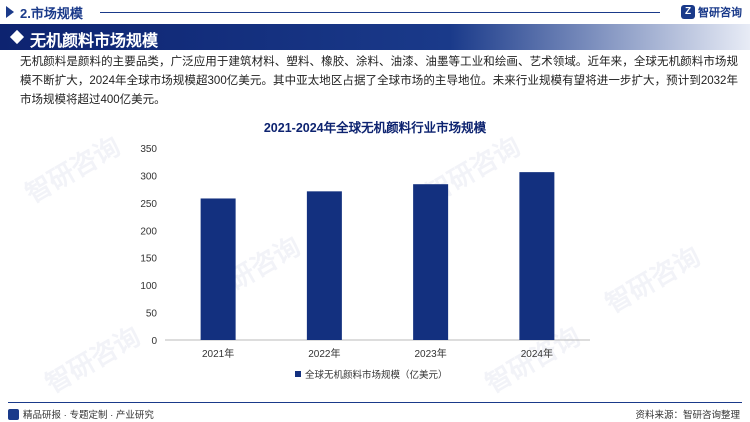 The height and width of the screenshot is (422, 750). Describe the element at coordinates (10, 12) in the screenshot. I see `section-marker-icon` at that location.